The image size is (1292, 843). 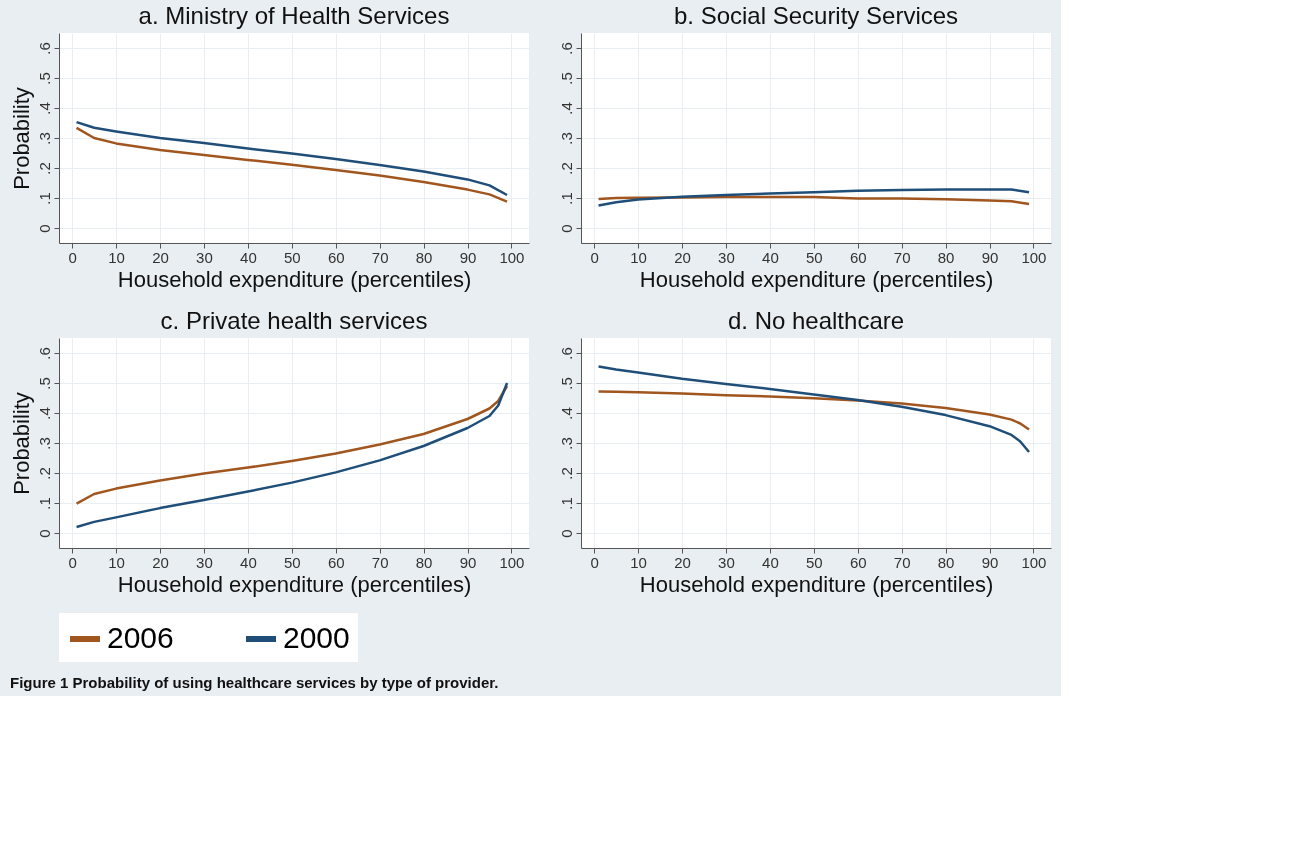 I want to click on chart-title: d. No healthcare, so click(x=816, y=320).